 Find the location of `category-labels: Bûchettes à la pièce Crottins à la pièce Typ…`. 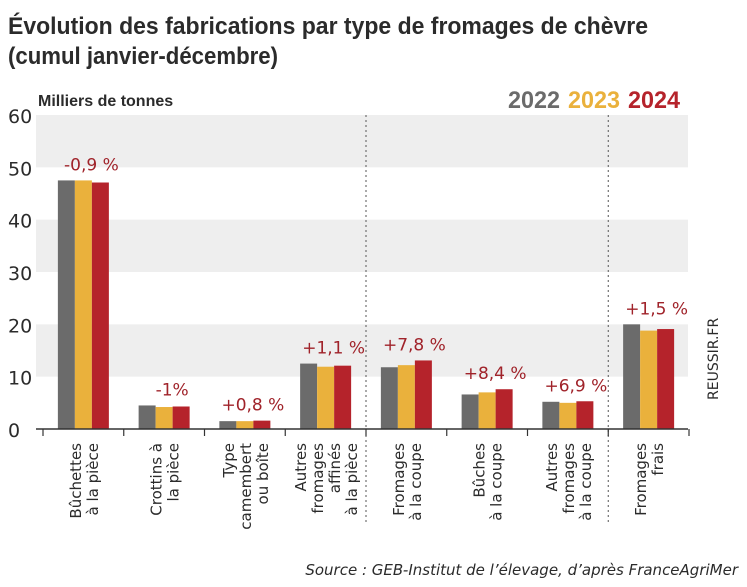

category-labels: Bûchettes à la pièce Crottins à la pièce Typ… is located at coordinates (367, 486).